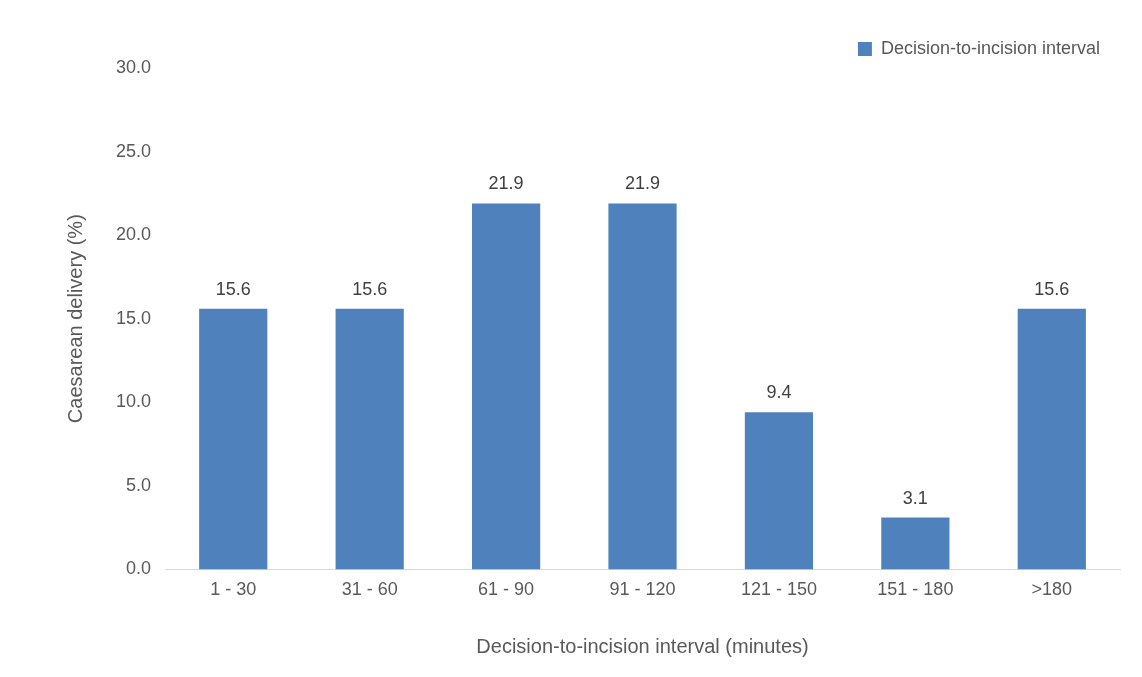 The height and width of the screenshot is (677, 1142). I want to click on y-axis-title: Caesarean delivery (%), so click(74, 319).